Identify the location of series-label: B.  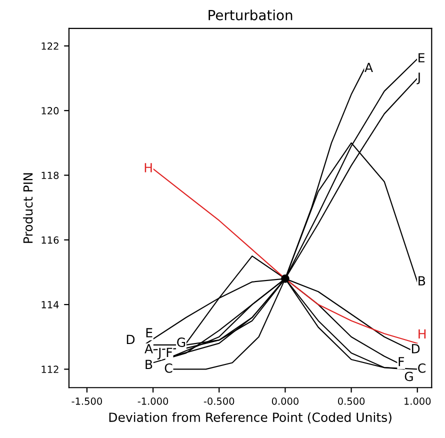
(422, 281).